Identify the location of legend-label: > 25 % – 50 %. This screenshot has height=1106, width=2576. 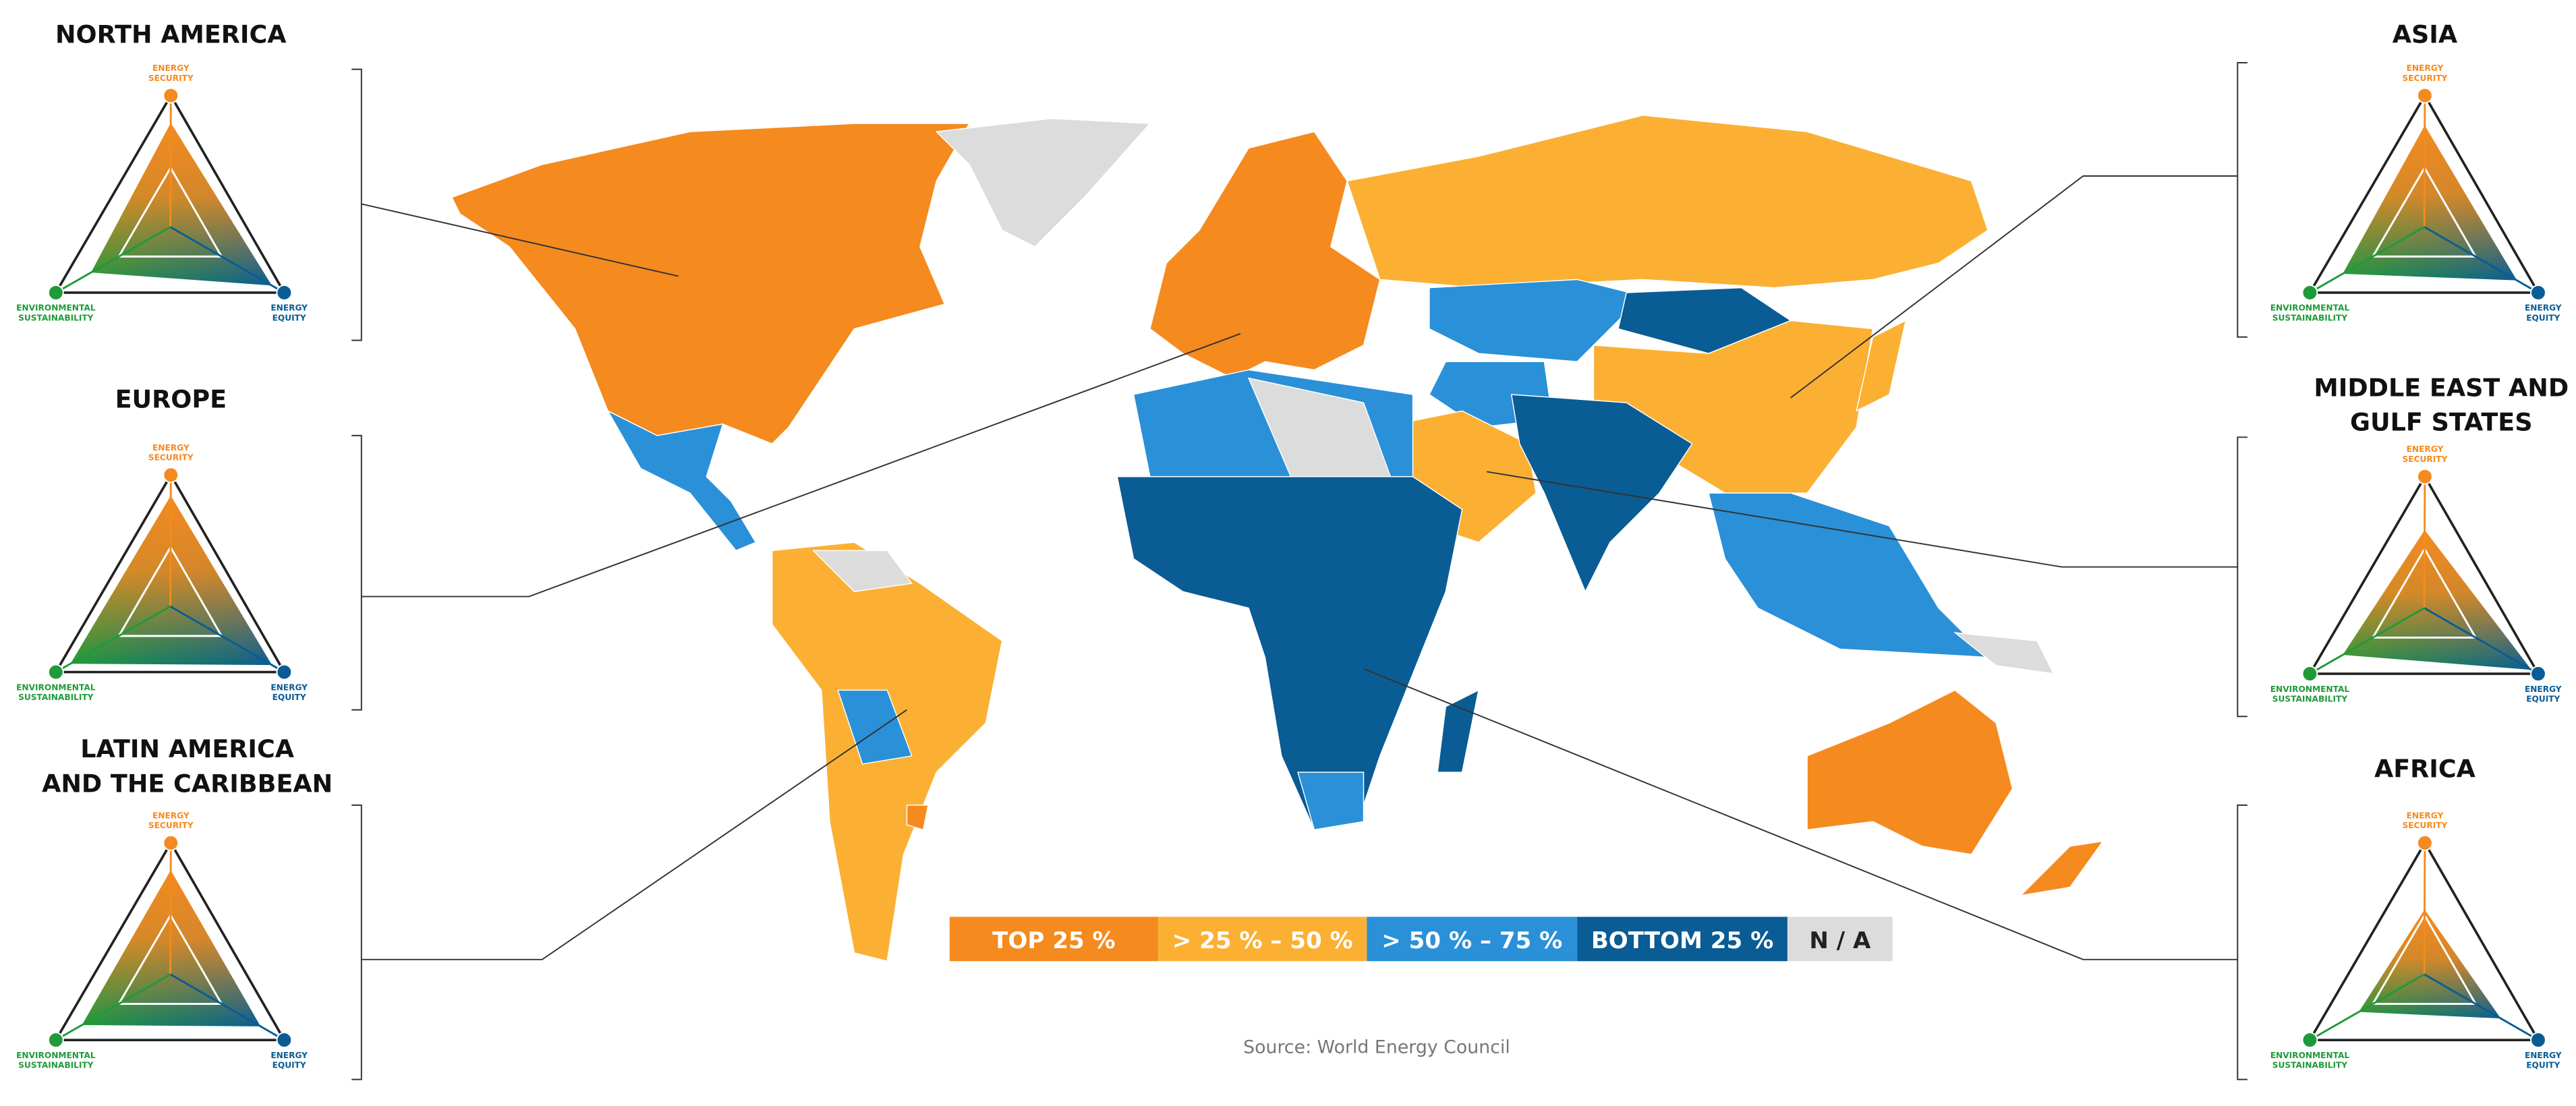
(1262, 940).